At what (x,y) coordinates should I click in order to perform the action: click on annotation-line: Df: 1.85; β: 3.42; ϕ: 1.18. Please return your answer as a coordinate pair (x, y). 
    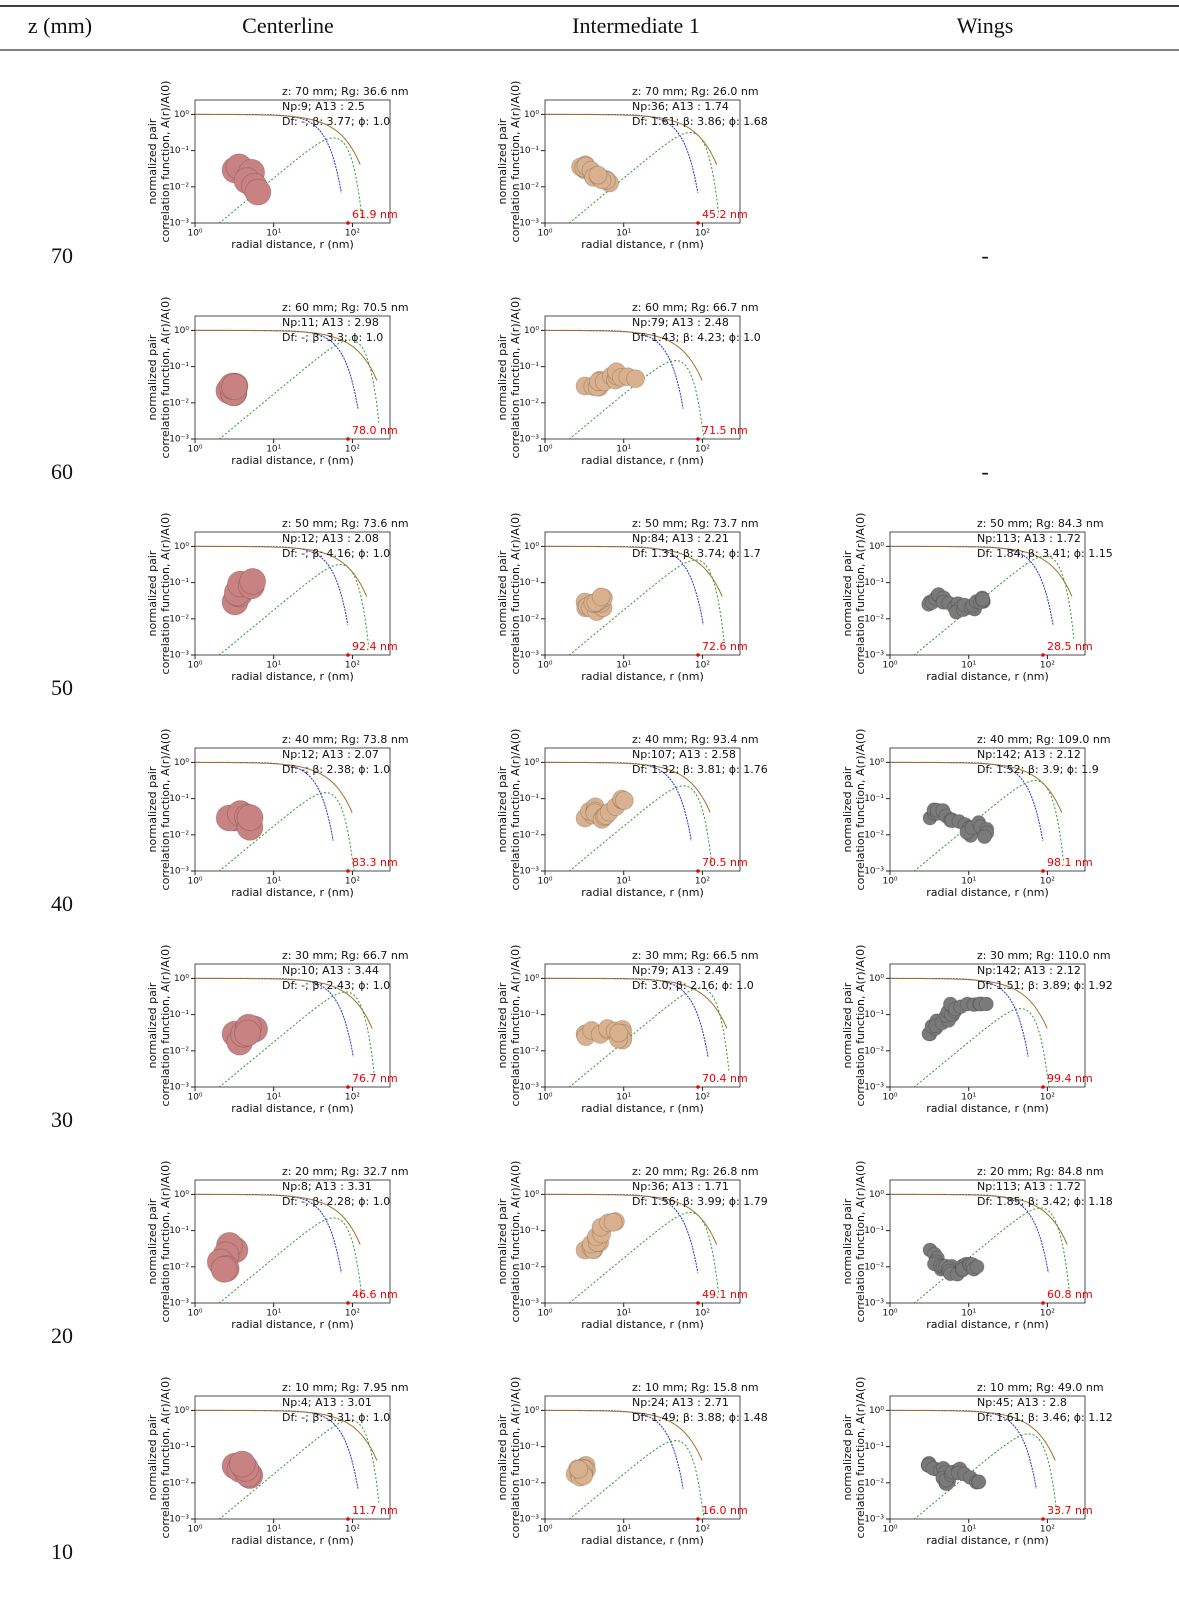
    Looking at the image, I should click on (1045, 1201).